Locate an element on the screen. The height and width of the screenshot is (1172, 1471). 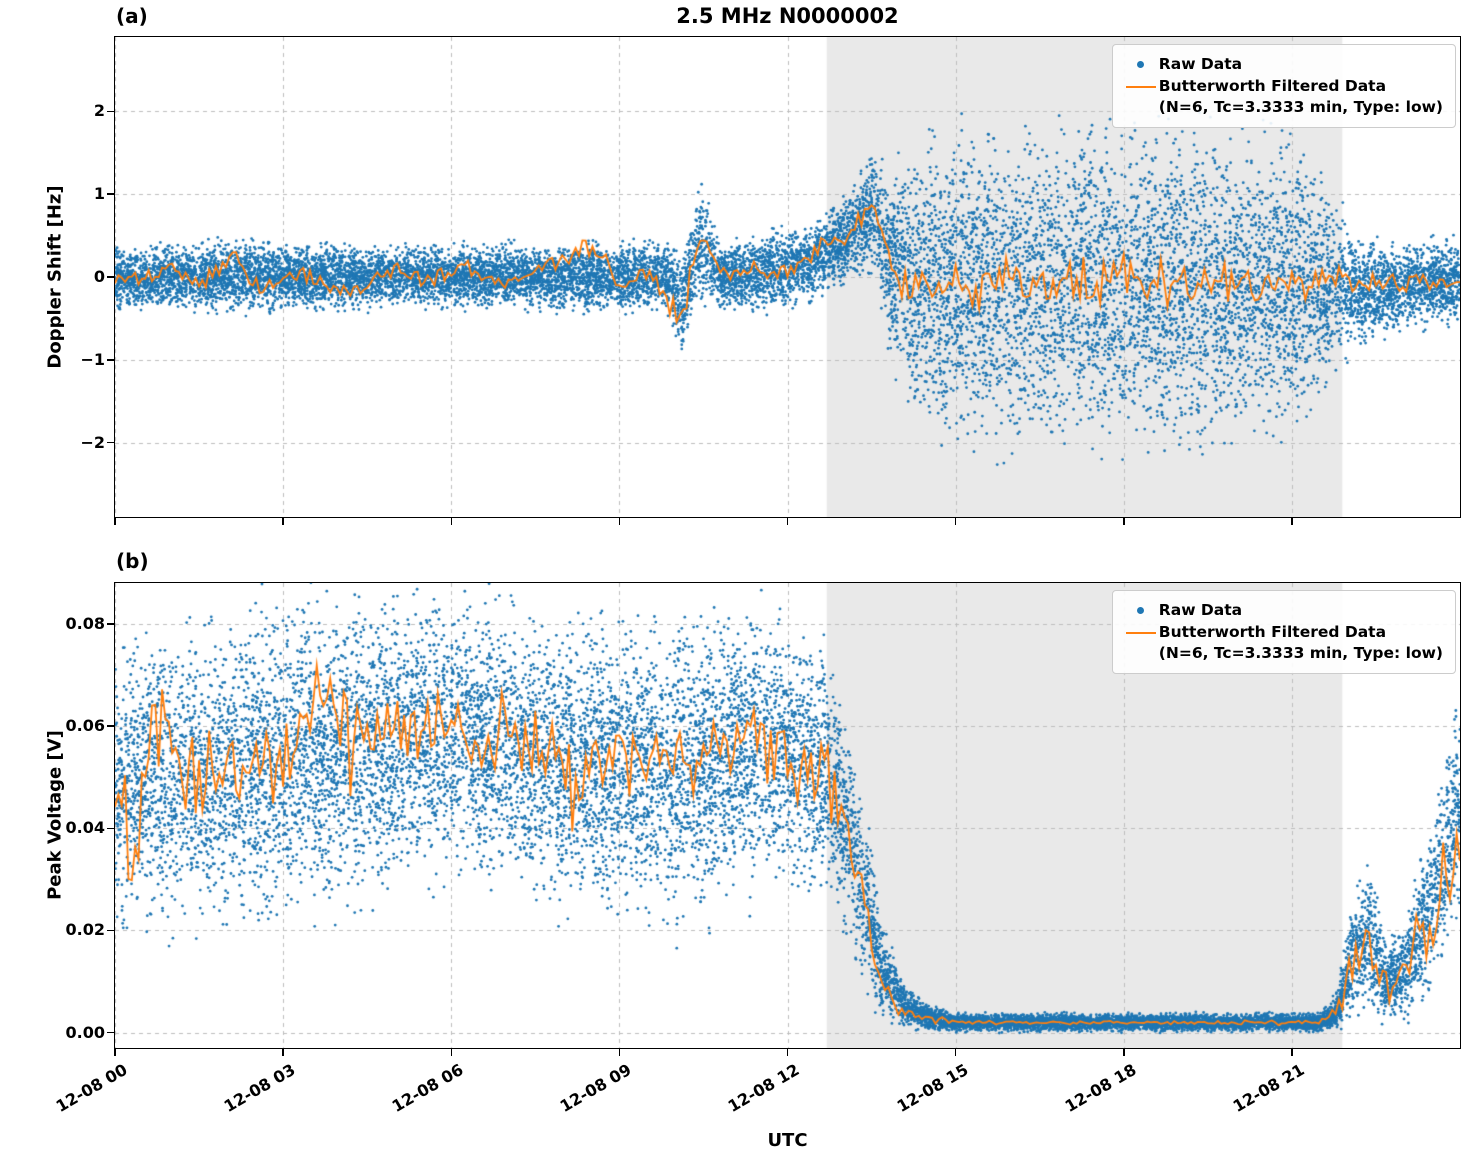
y-axis-label-voltage: Peak Voltage [V] is located at coordinates (55, 815).